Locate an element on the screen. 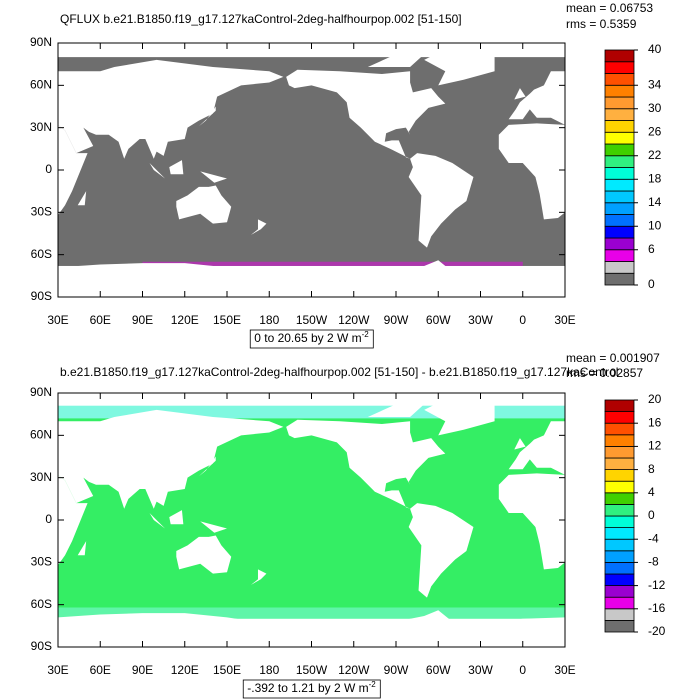 Image resolution: width=700 pixels, height=700 pixels. info-box is located at coordinates (311, 339).